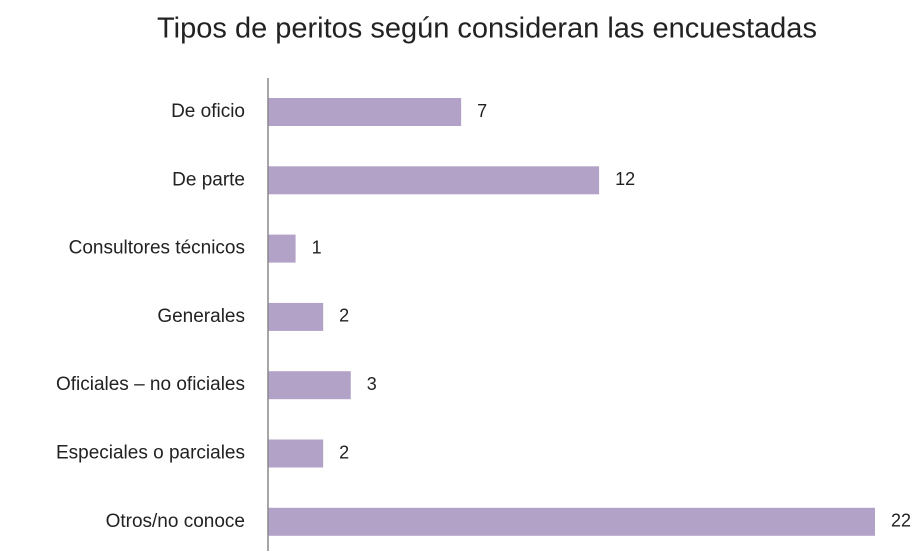 The height and width of the screenshot is (551, 919). What do you see at coordinates (208, 111) in the screenshot?
I see `category-label: De oficio` at bounding box center [208, 111].